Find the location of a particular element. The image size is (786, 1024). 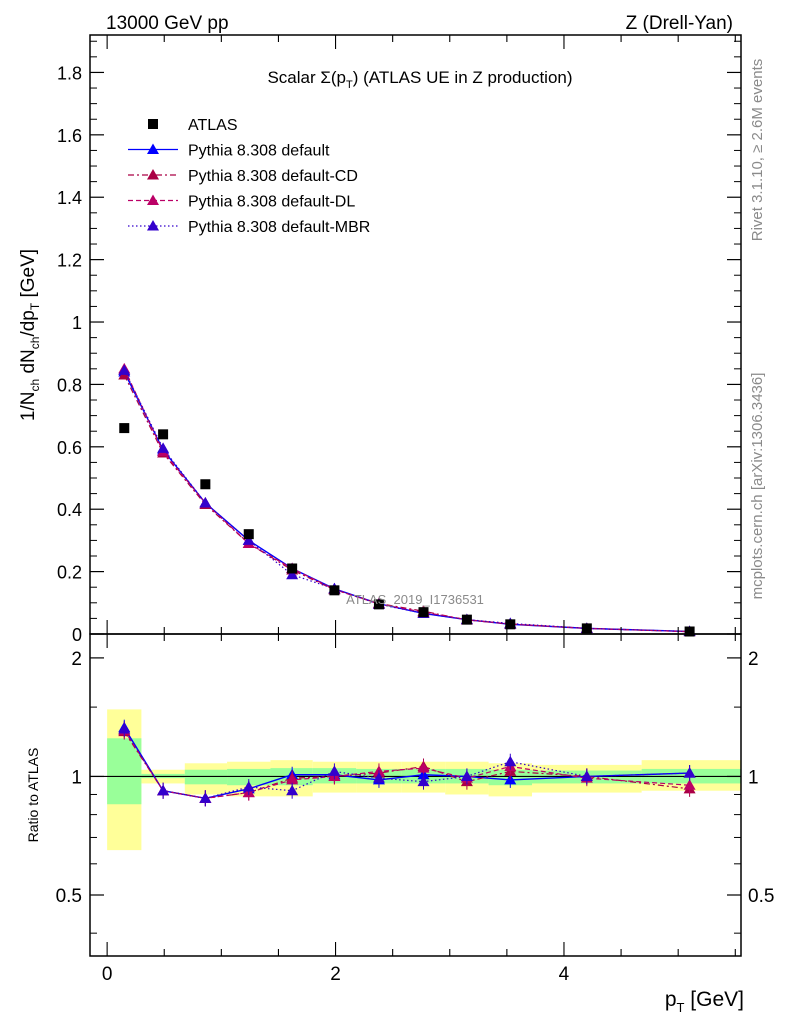

plot-title: Scalar Σ(pT) (ATLAS UE in Z production) is located at coordinates (419, 79).